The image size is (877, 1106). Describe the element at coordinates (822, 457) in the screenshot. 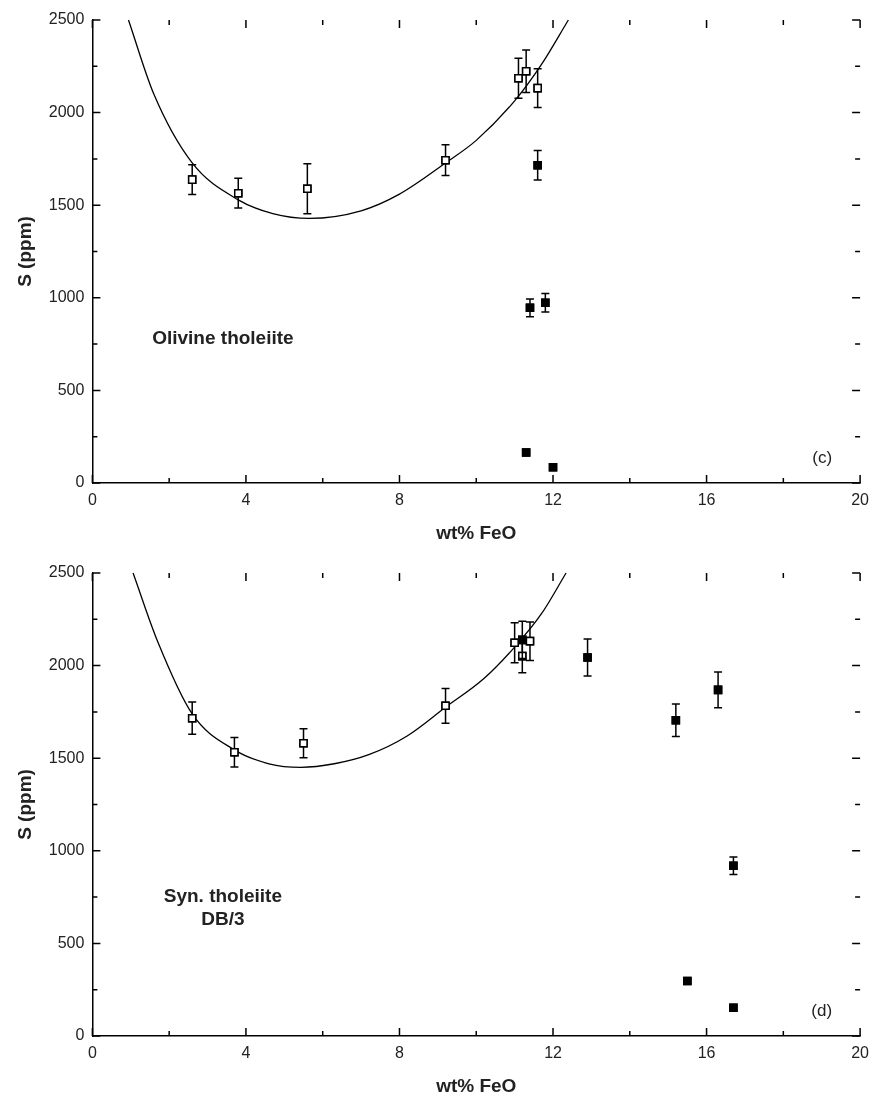

I see `annotation: (c)` at that location.